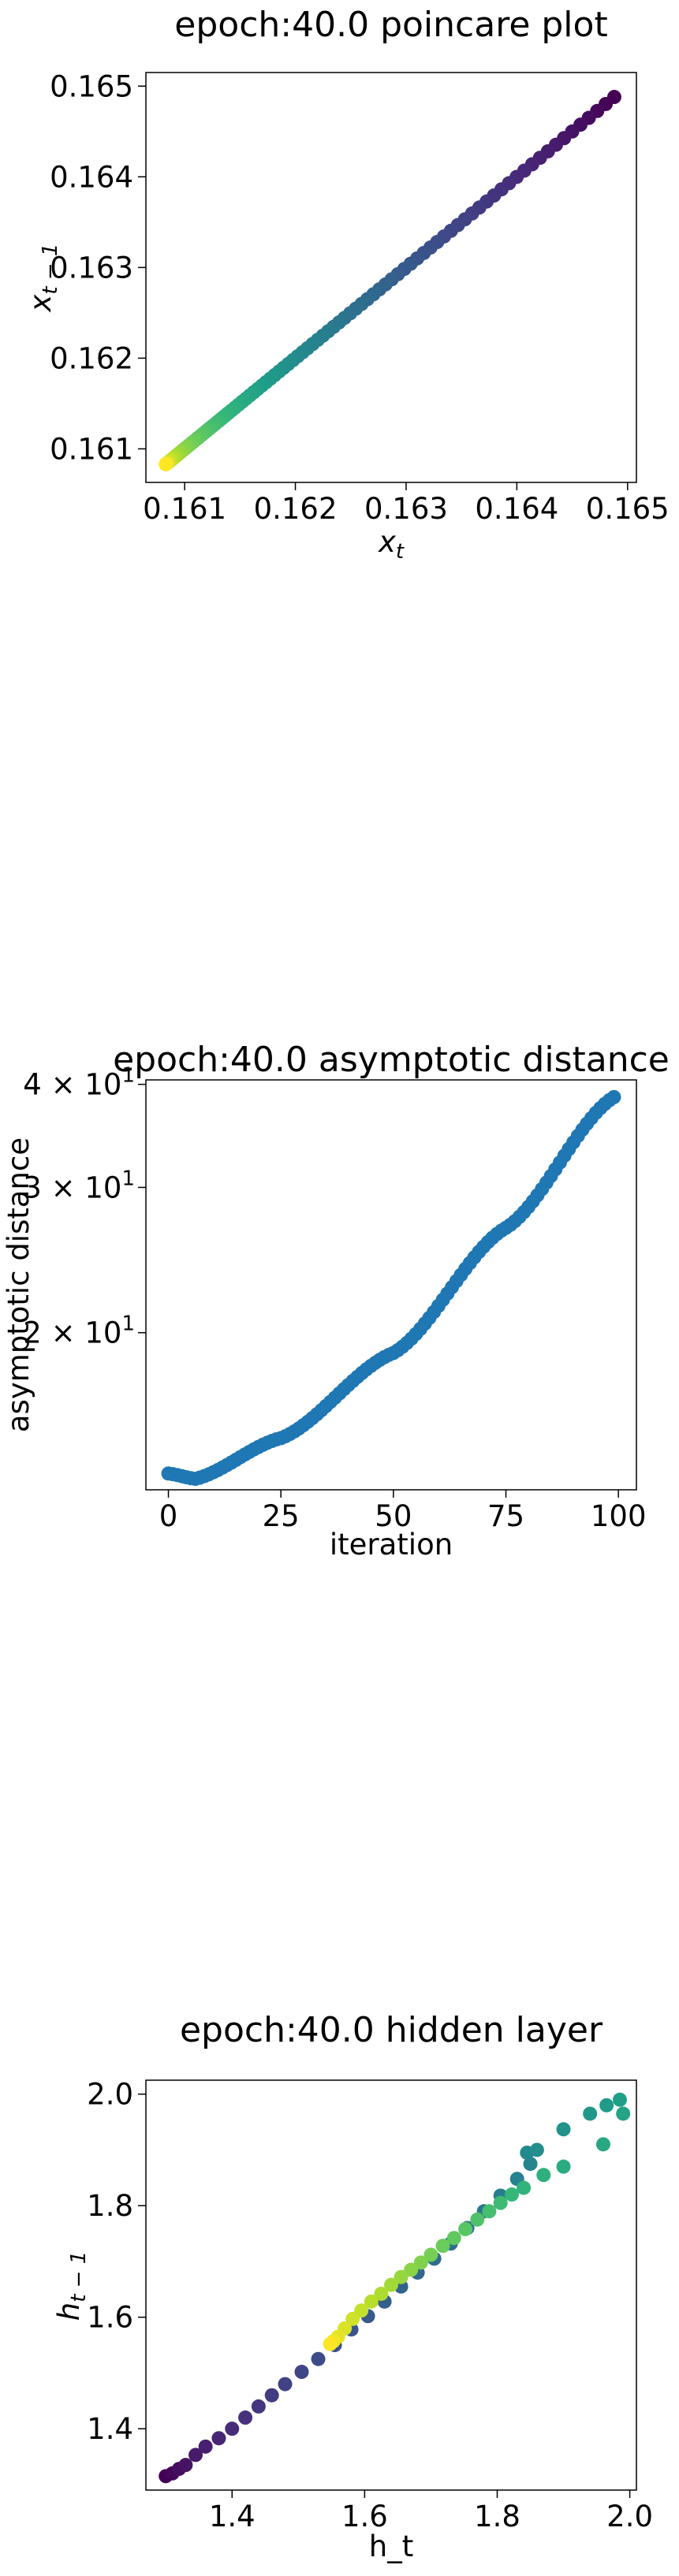 This screenshot has width=679, height=2576. Describe the element at coordinates (406, 509) in the screenshot. I see `poincare-x-tick-label: 0.163` at that location.